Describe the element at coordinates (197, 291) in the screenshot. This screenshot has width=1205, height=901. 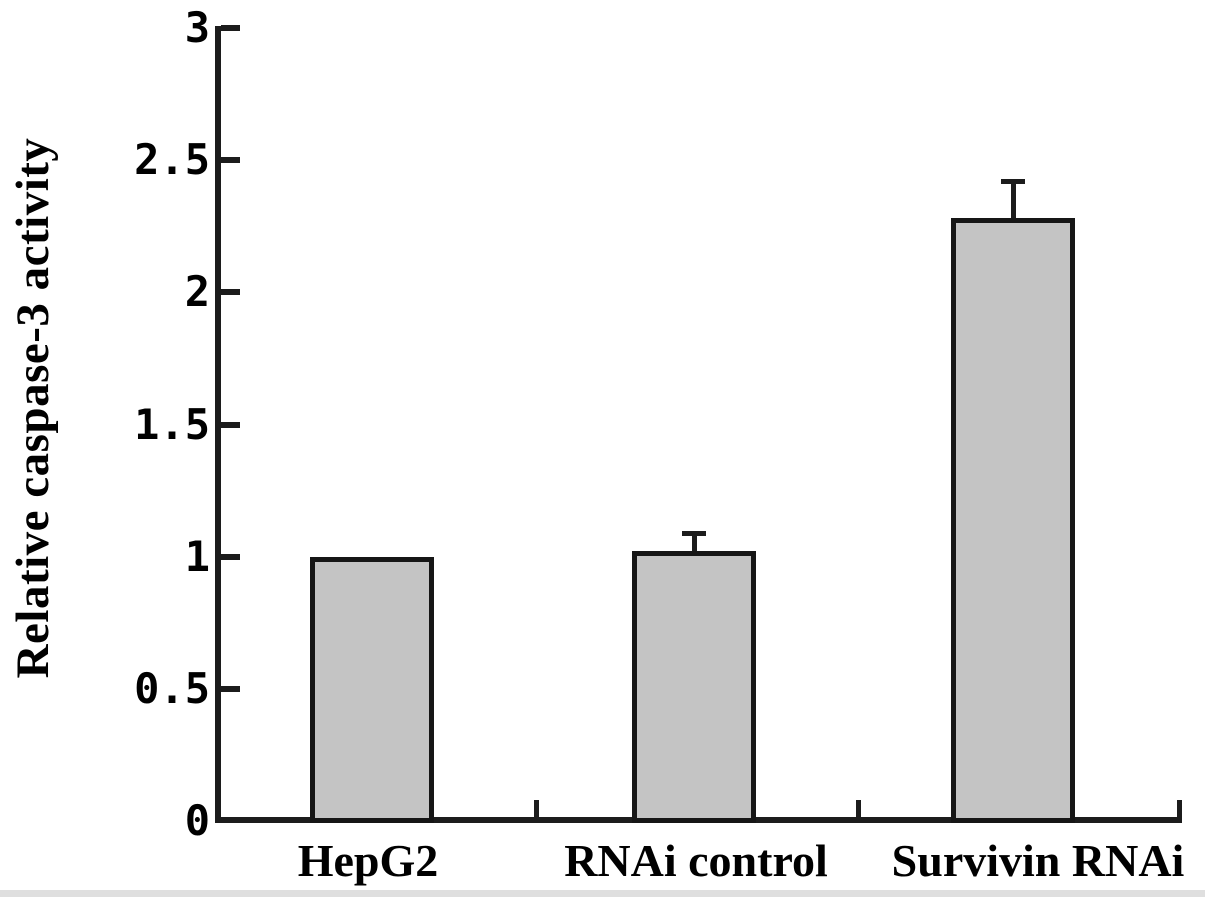
I see `ytick-label: 2` at that location.